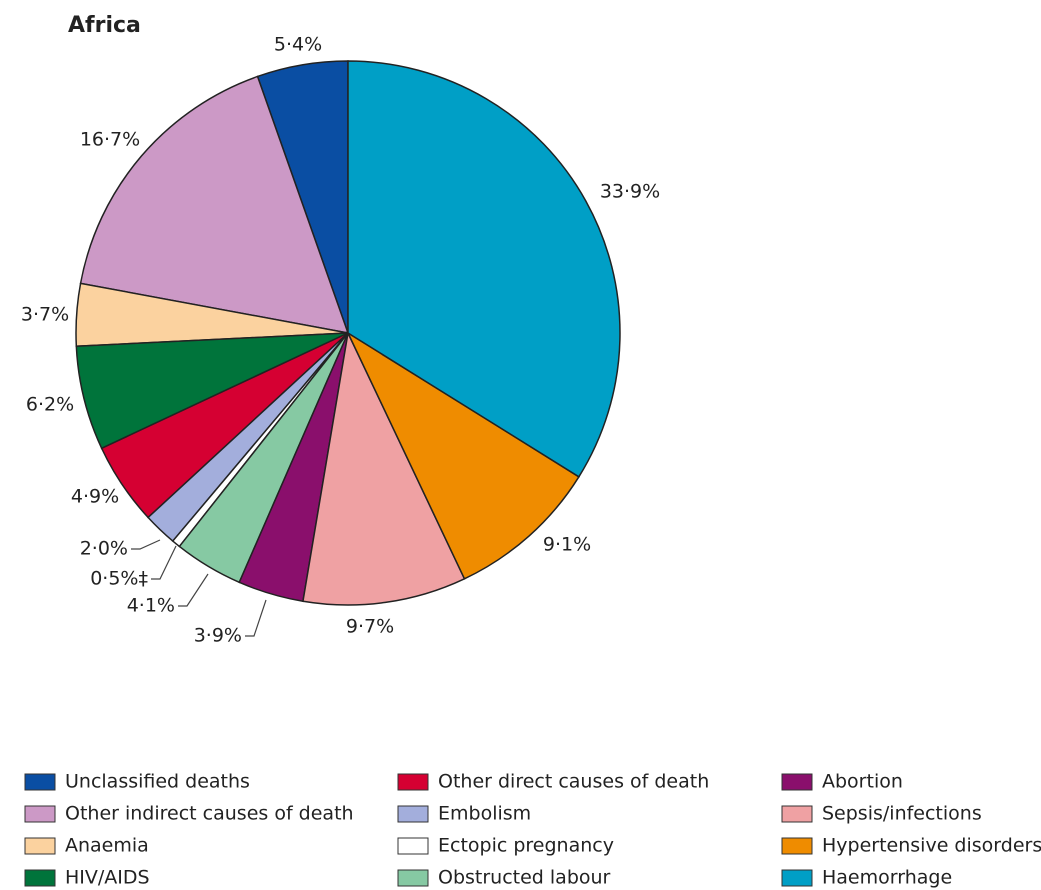 The image size is (1041, 890). What do you see at coordinates (209, 814) in the screenshot?
I see `legend-label: Other indirect causes of death` at bounding box center [209, 814].